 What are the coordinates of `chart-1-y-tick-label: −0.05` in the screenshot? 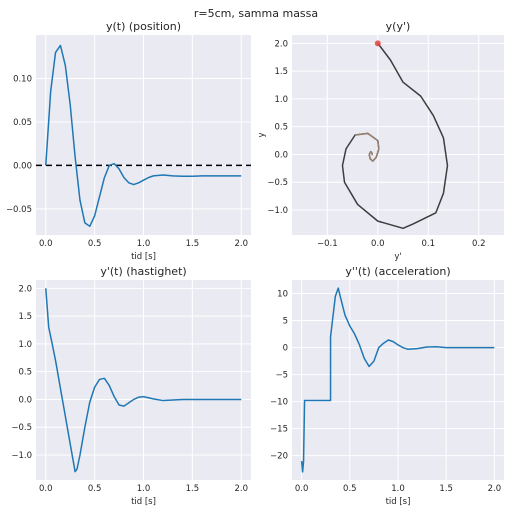 It's located at (19, 210).